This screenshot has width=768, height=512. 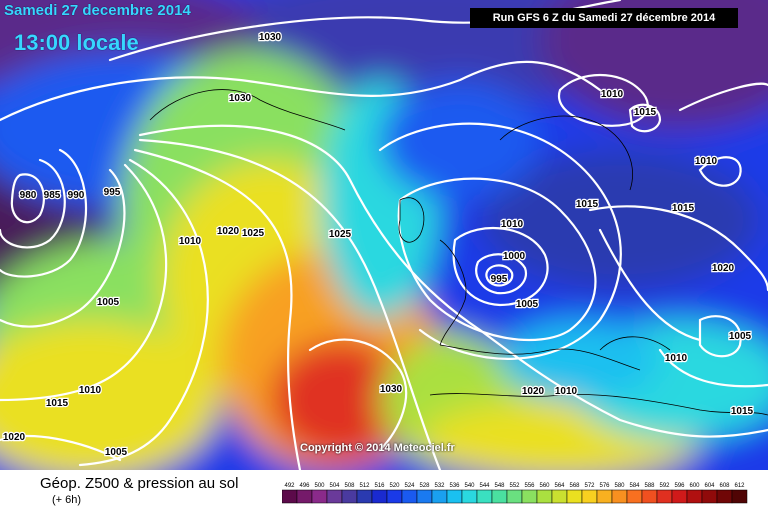 What do you see at coordinates (67, 500) in the screenshot?
I see `footer-subtitle: (+ 6h)` at bounding box center [67, 500].